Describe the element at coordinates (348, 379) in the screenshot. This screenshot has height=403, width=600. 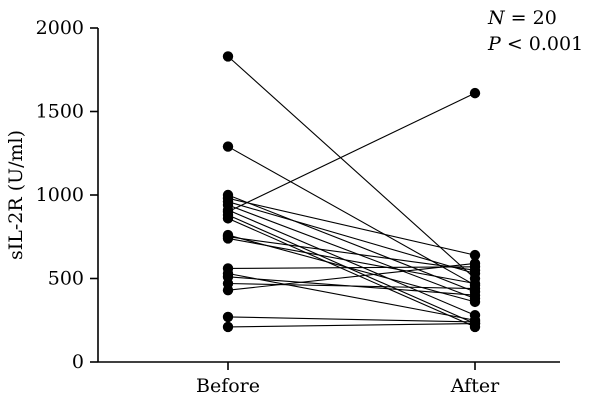
I see `x-axis-ticks: Before After` at that location.